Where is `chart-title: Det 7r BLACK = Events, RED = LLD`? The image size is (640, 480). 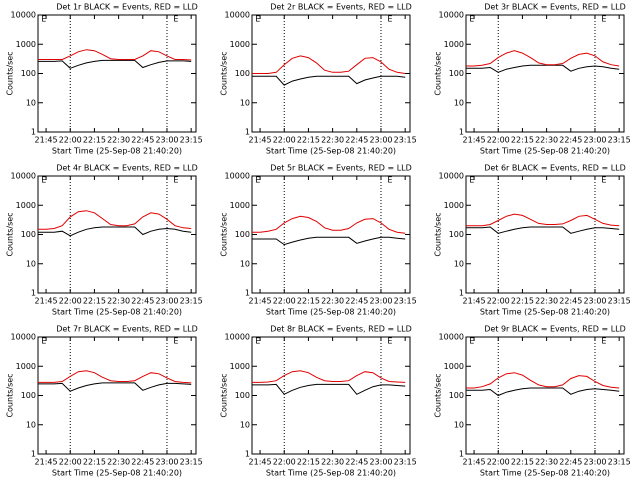
chart-title: Det 7r BLACK = Events, RED = LLD is located at coordinates (127, 329).